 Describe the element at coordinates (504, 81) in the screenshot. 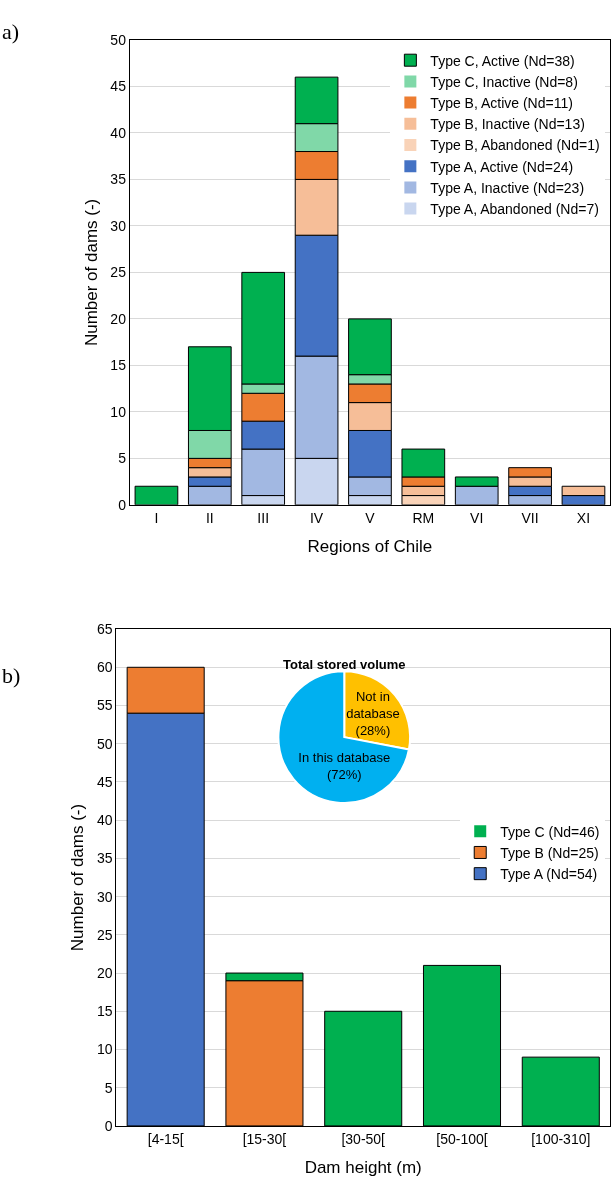

I see `legend-label: Type C, Inactive (Nd=8)` at that location.